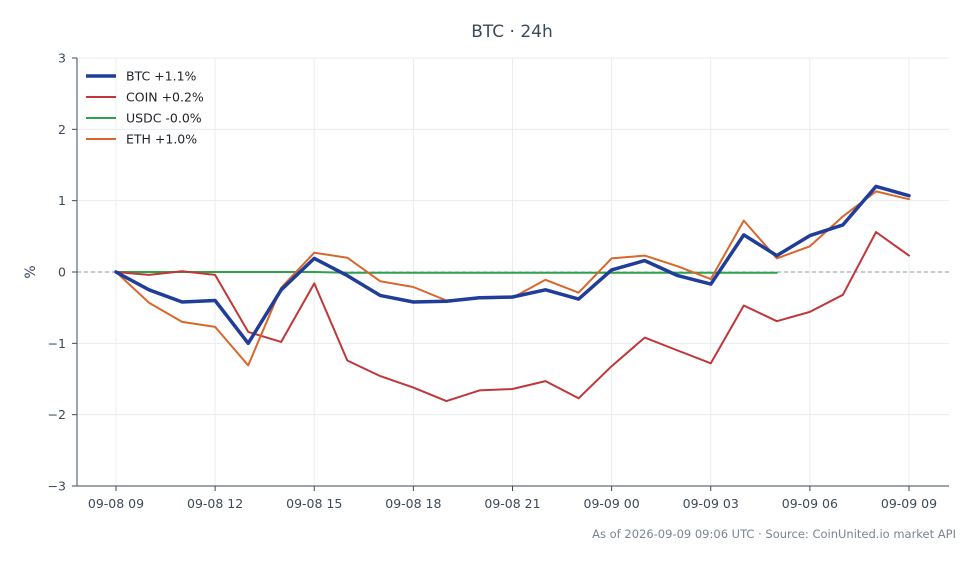 Image resolution: width=980 pixels, height=564 pixels. Describe the element at coordinates (512, 32) in the screenshot. I see `chart-title: BTC · 24h` at that location.